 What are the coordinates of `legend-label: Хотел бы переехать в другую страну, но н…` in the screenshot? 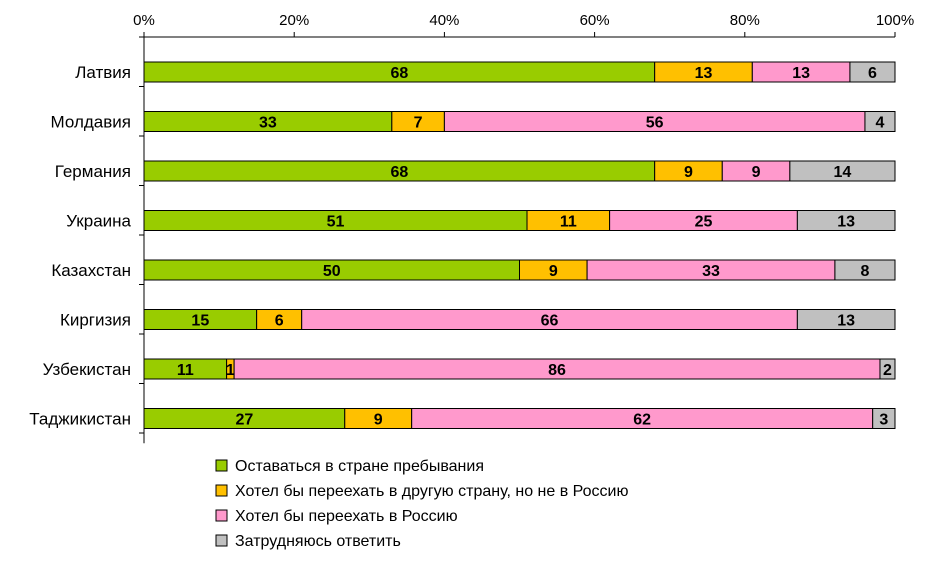 It's located at (431, 491).